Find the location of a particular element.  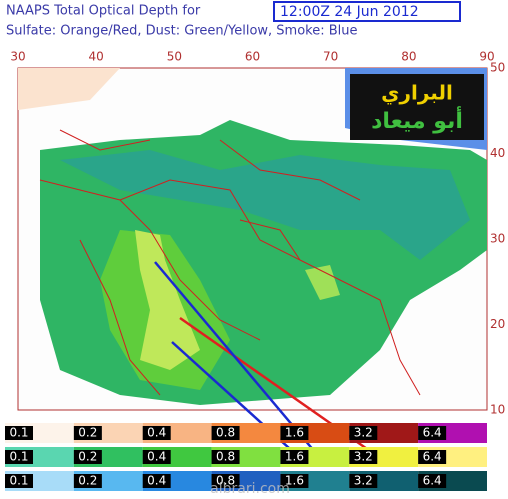

watermark-text: البراري is located at coordinates (417, 93).